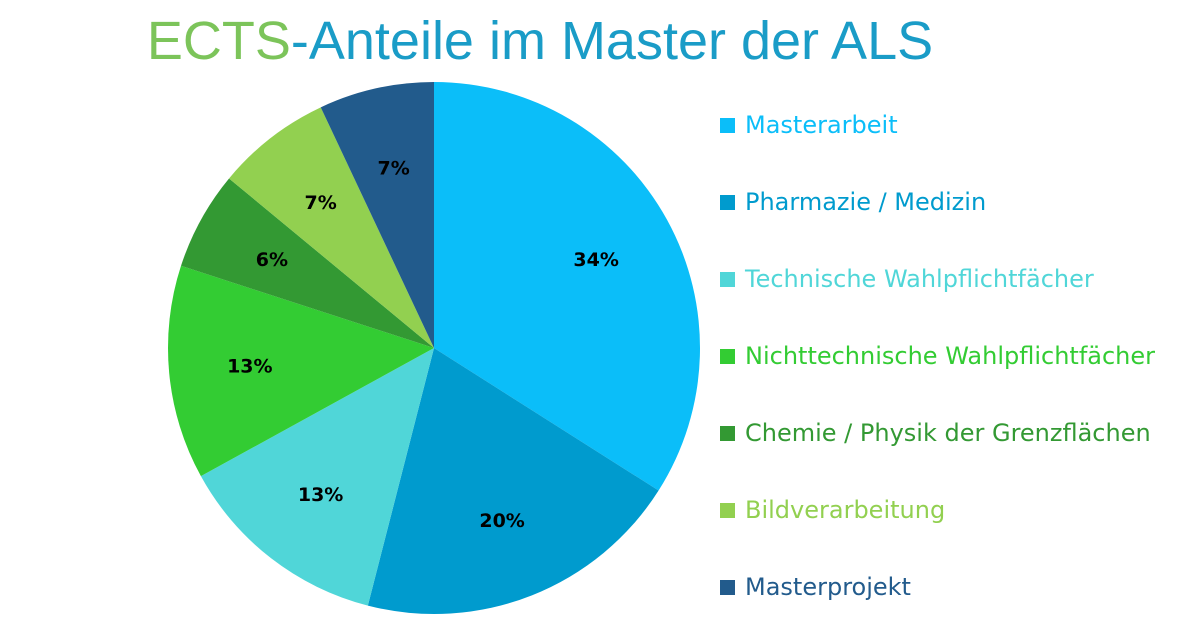  I want to click on chart-title-part-1: ECTS, so click(218, 41).